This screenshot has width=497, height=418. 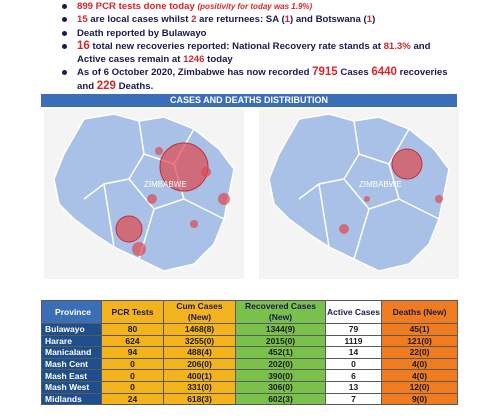 What do you see at coordinates (280, 375) in the screenshot?
I see `table-cell: 390(0)` at bounding box center [280, 375].